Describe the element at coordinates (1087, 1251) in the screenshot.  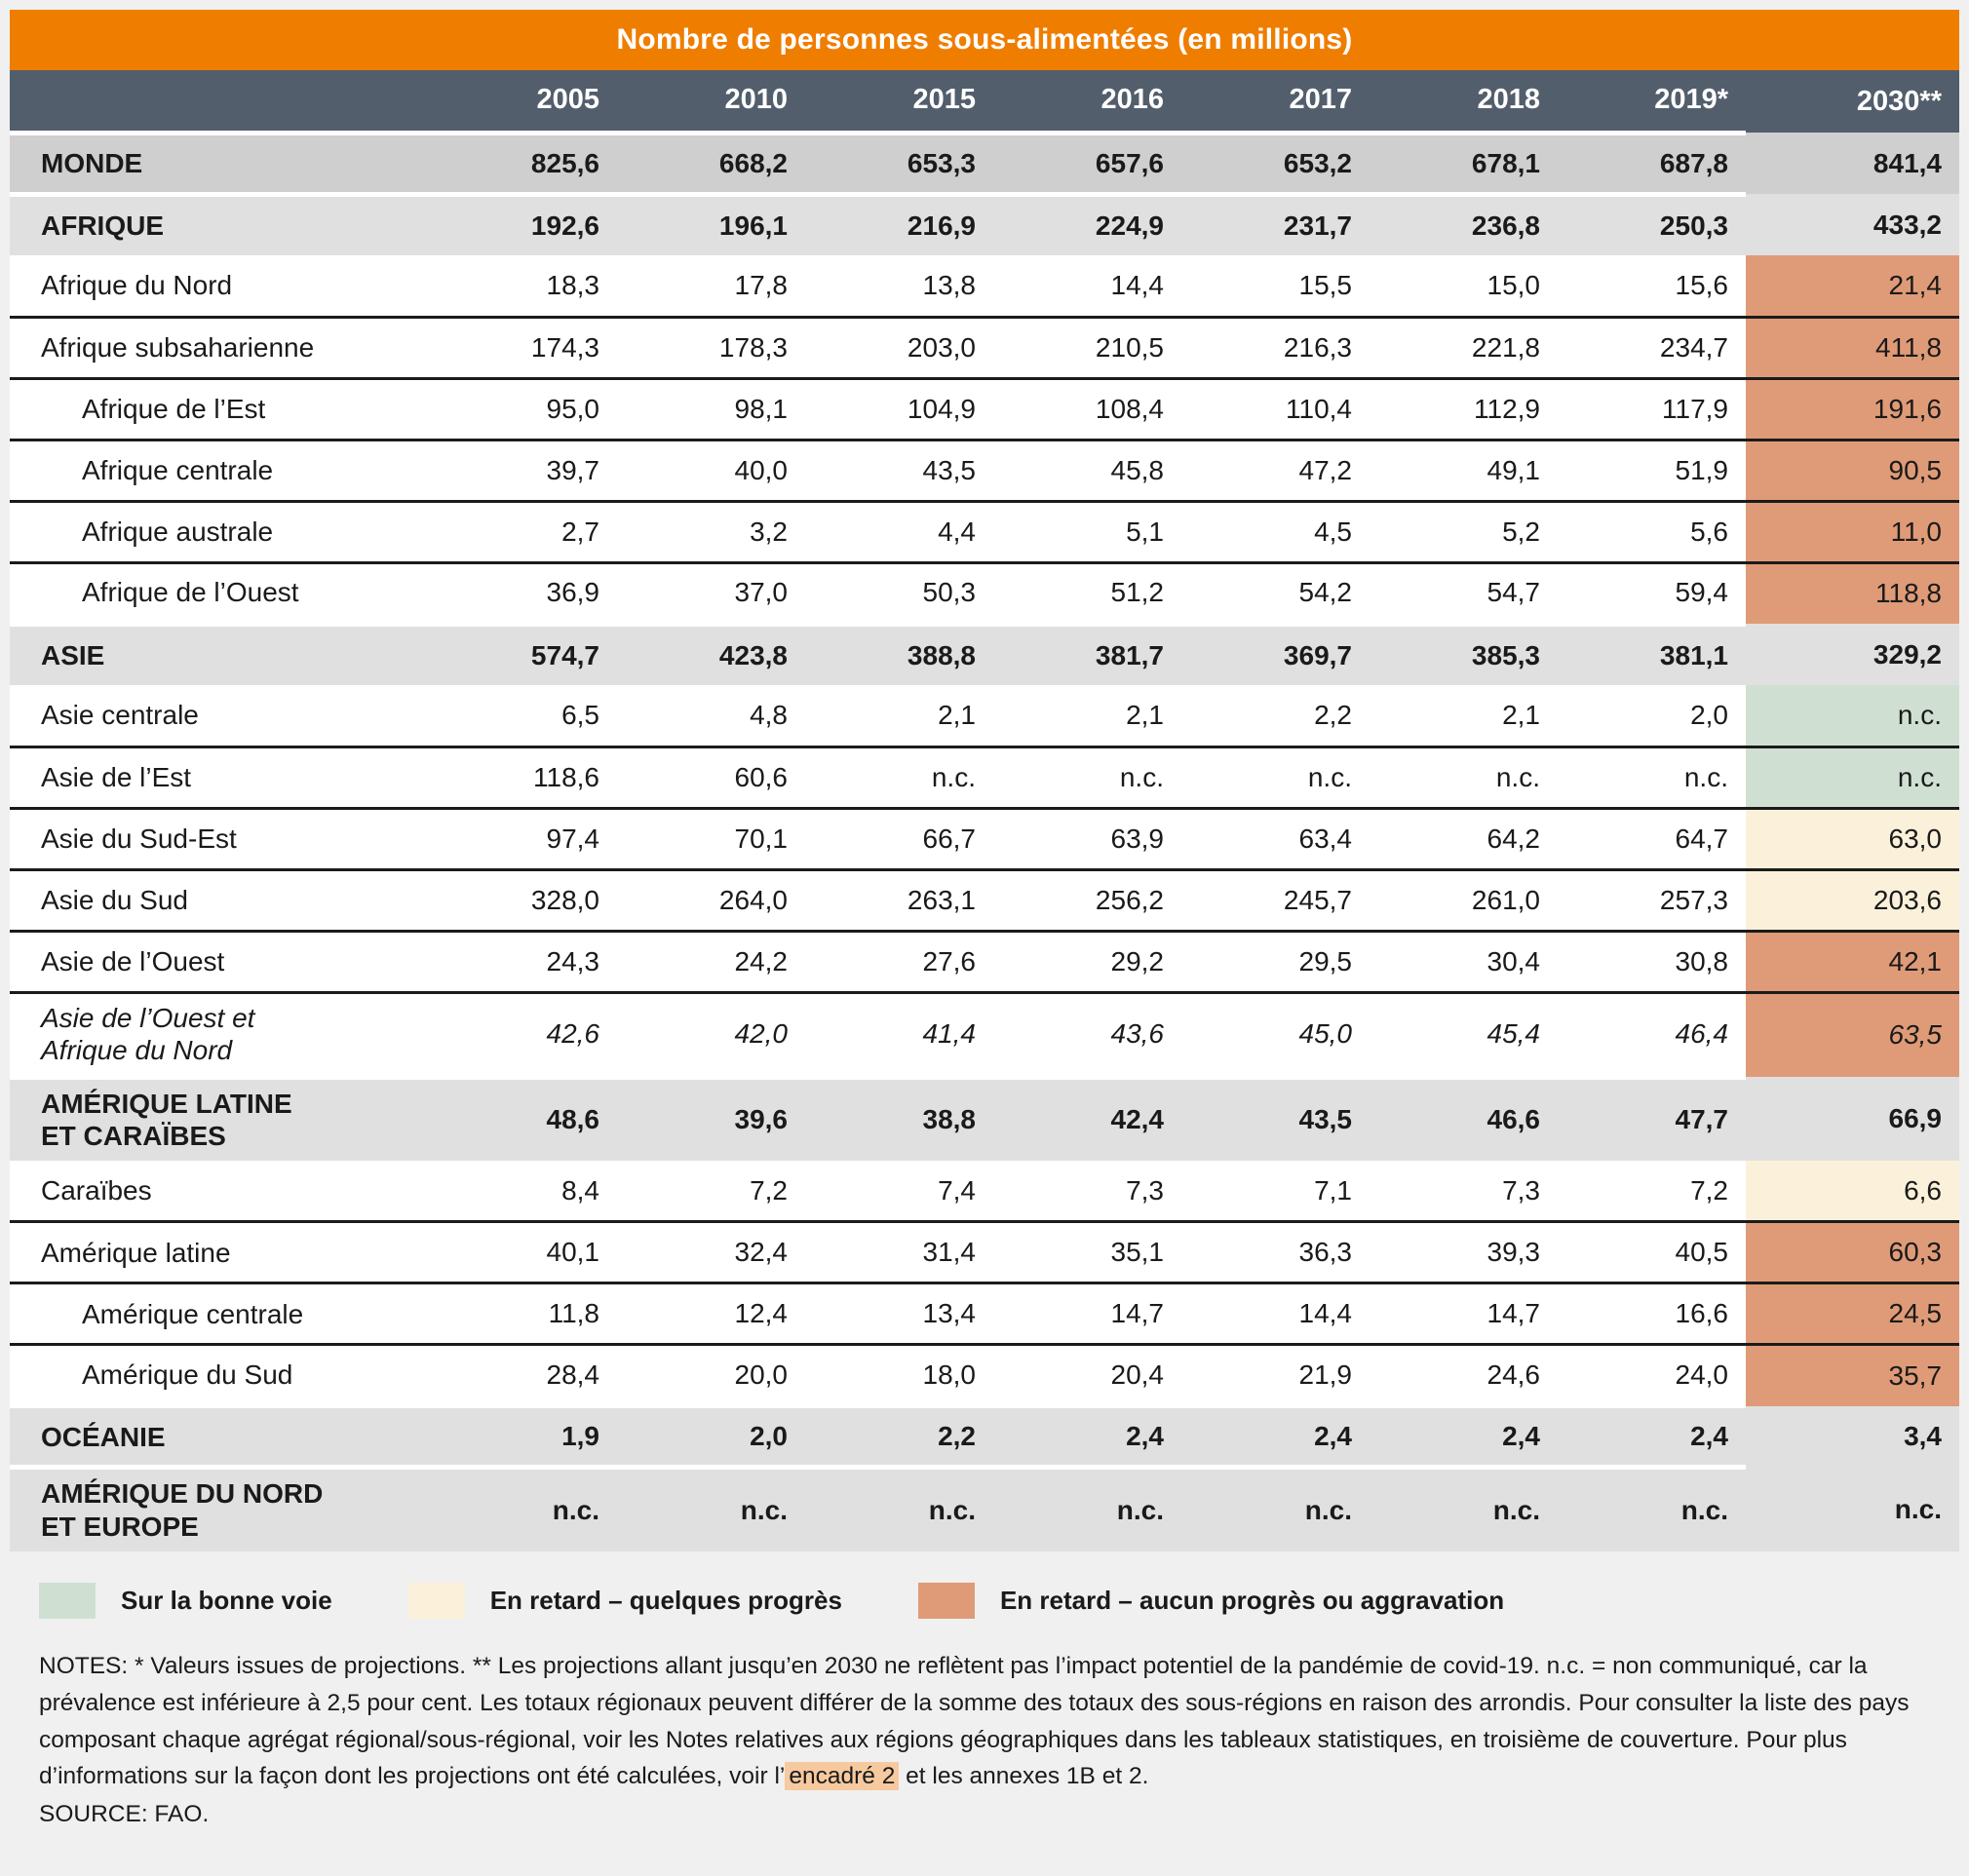
I see `value-cell: 35,1` at that location.